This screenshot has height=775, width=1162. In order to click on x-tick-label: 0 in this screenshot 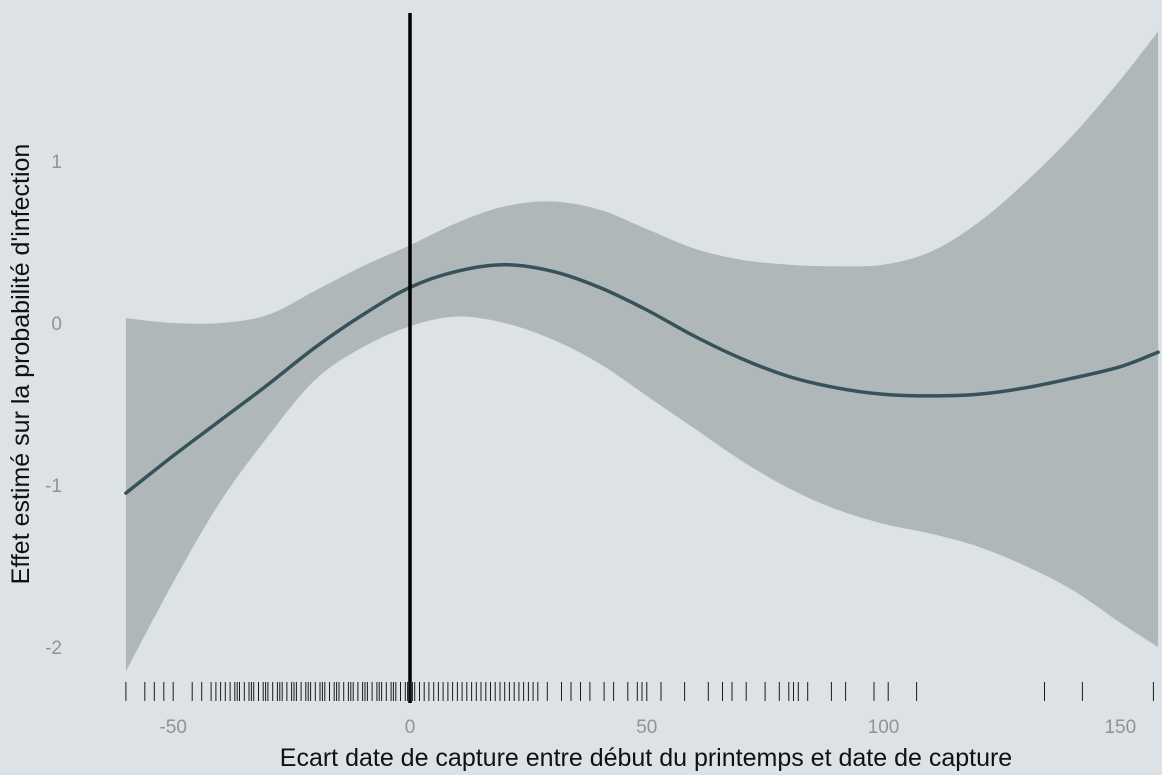, I will do `click(410, 727)`.